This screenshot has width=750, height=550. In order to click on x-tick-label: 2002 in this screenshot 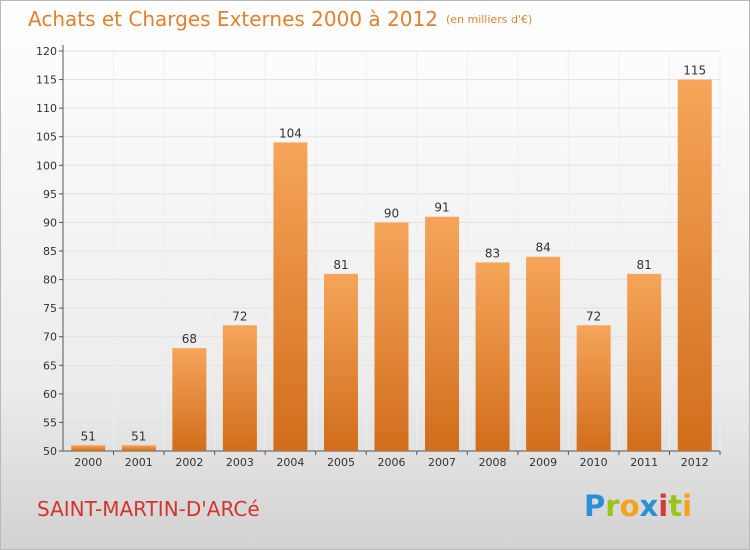, I will do `click(189, 462)`.